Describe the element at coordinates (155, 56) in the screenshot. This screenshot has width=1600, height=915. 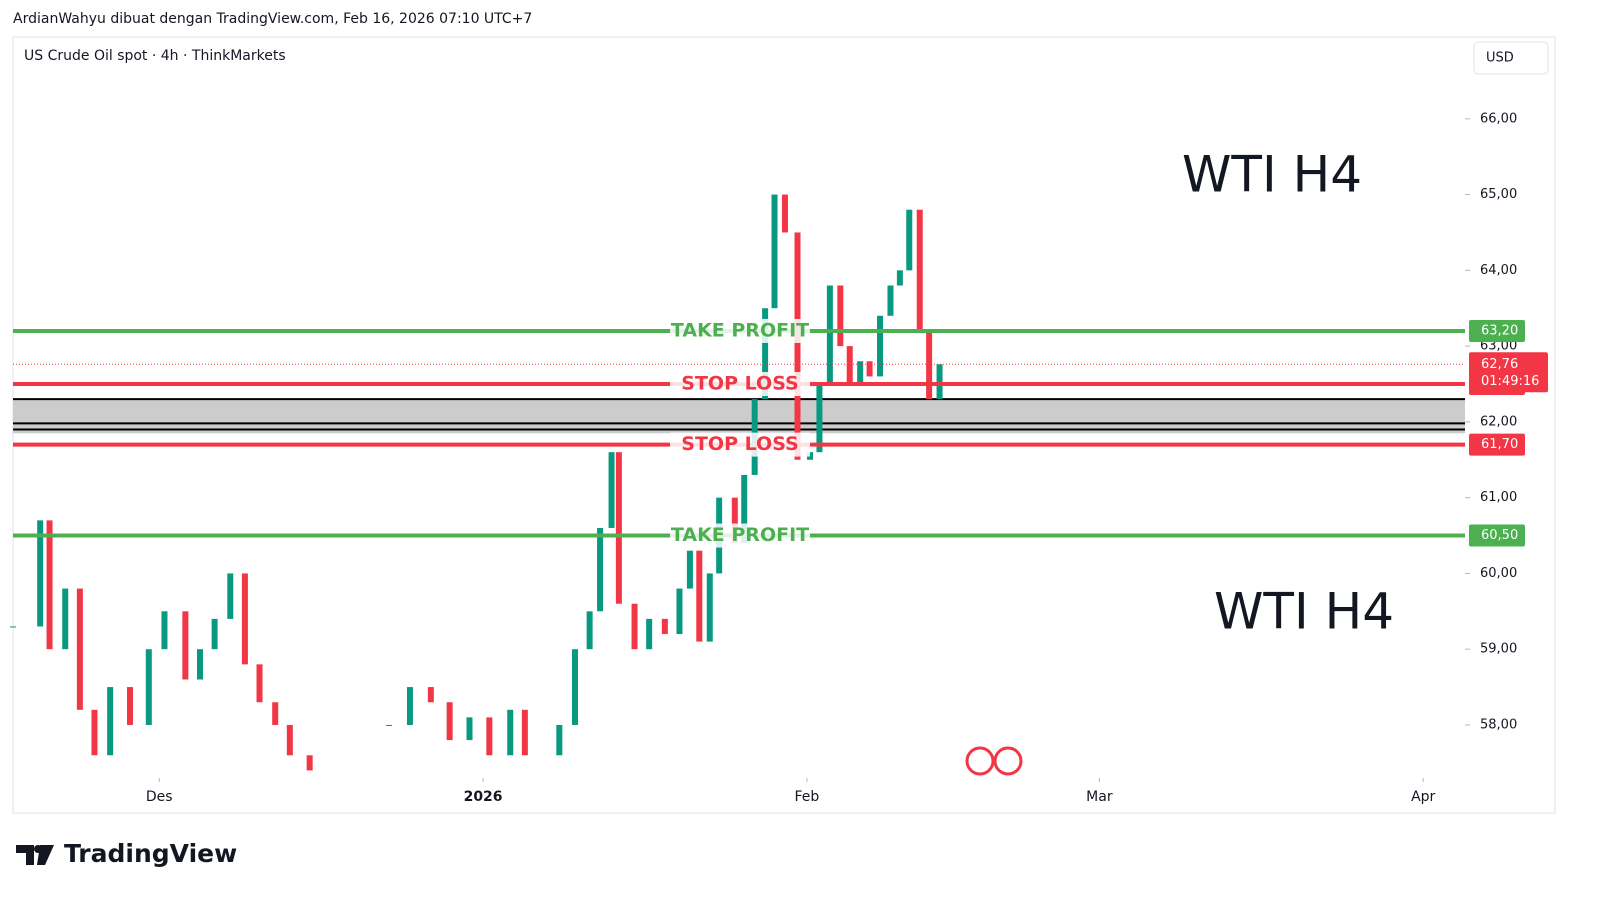
I see `chart-title: US Crude Oil spot · 4h · ThinkMarkets` at that location.